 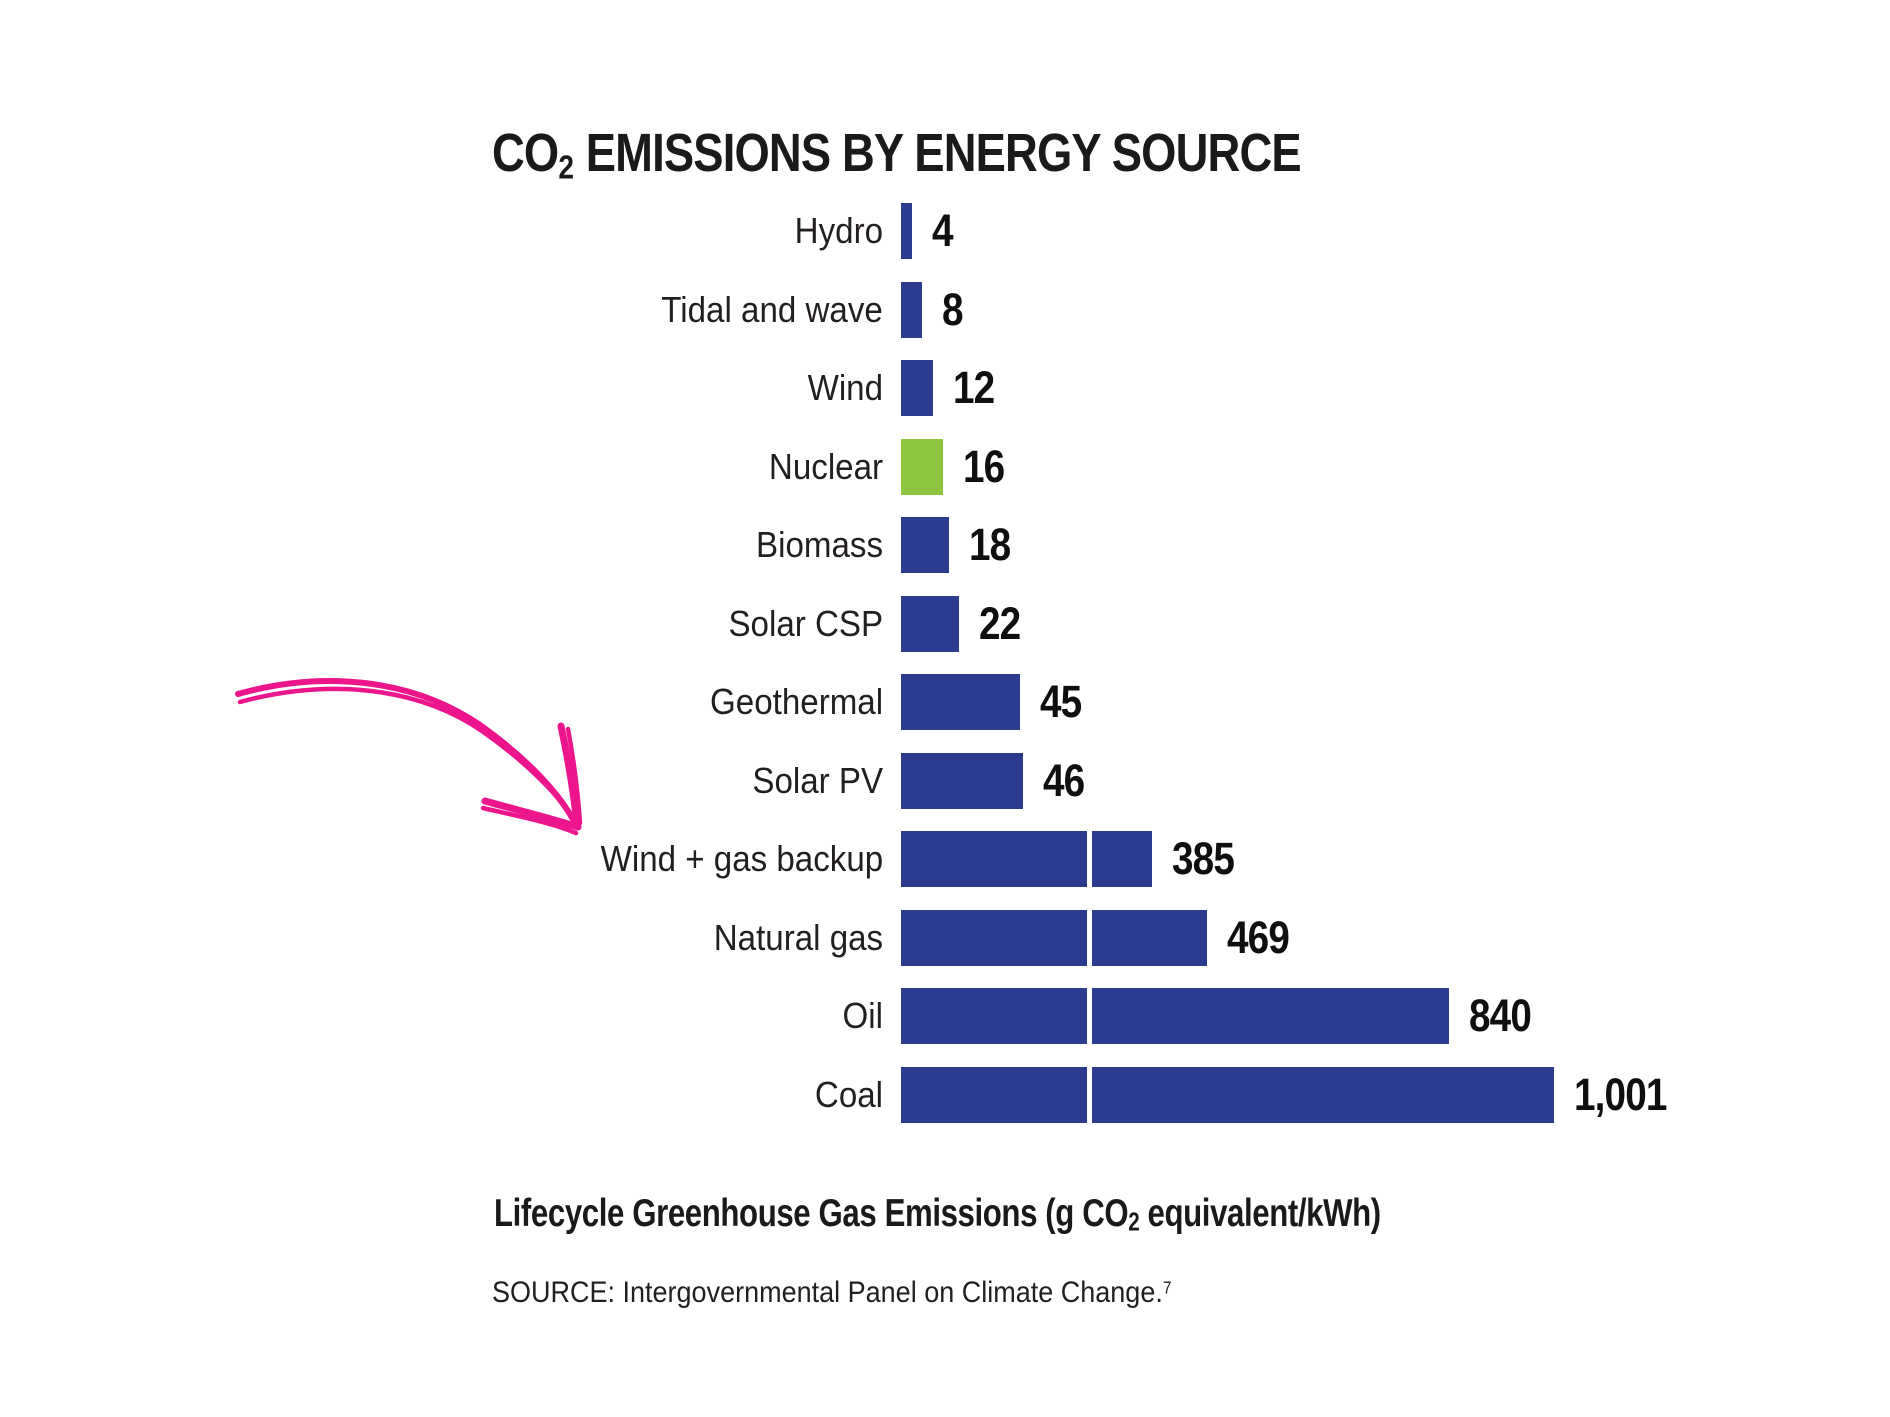 I want to click on chart-title-prefix: CO, so click(x=525, y=153).